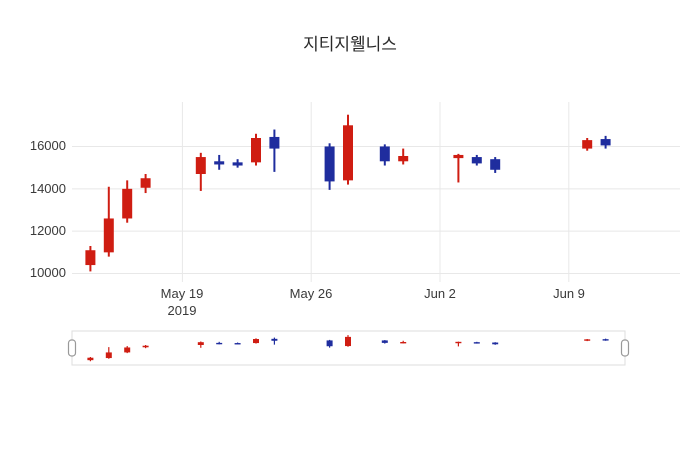 The height and width of the screenshot is (450, 700). I want to click on rangeslider-handle-left, so click(72, 348).